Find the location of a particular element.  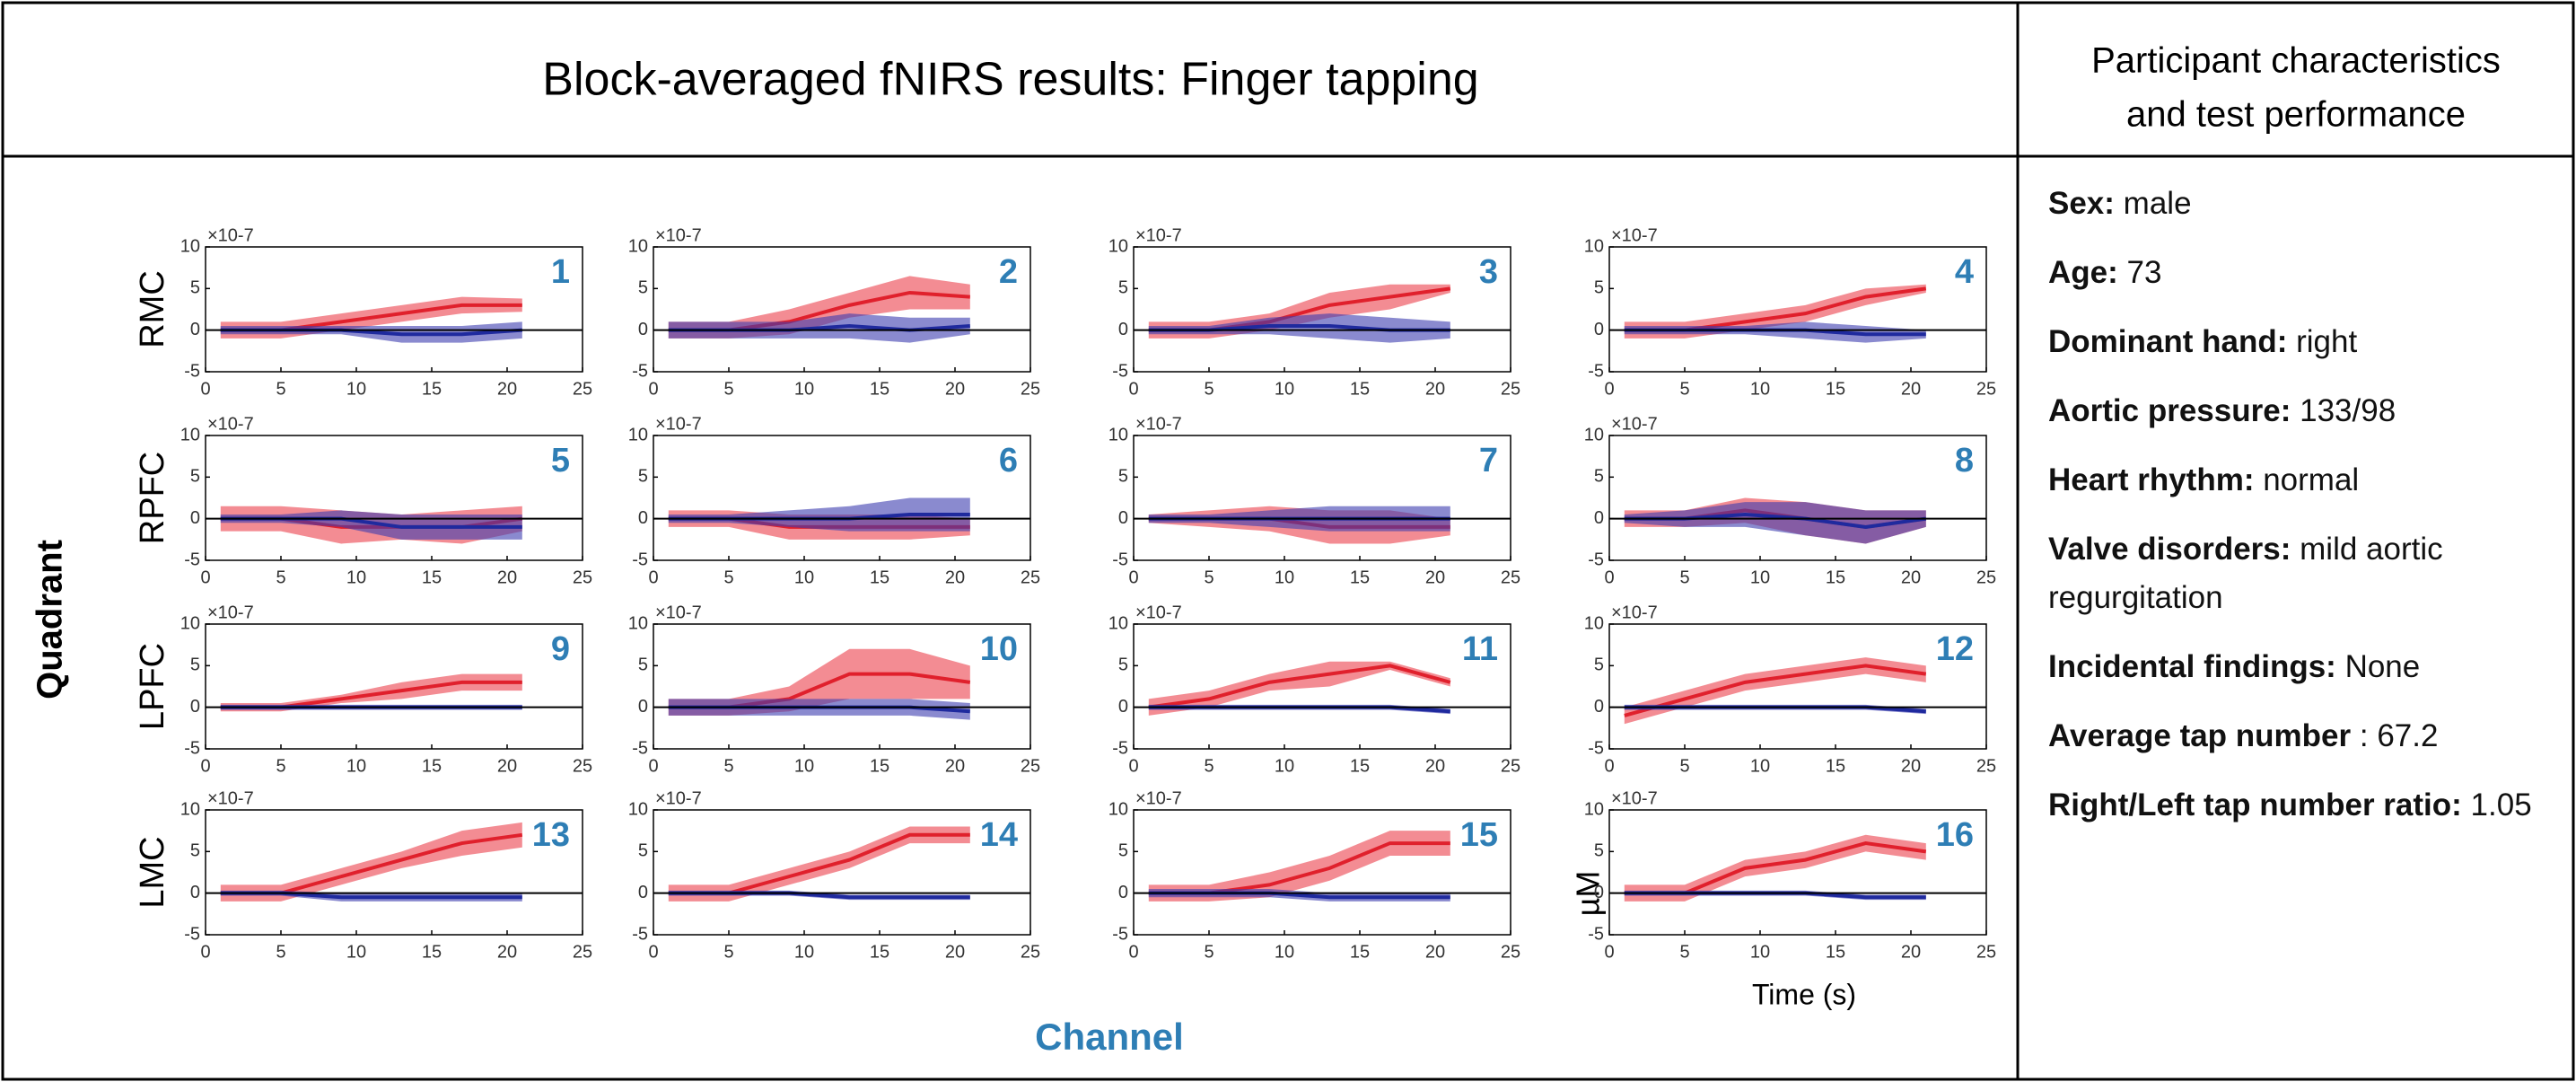

channel-number: 6 is located at coordinates (1008, 461).